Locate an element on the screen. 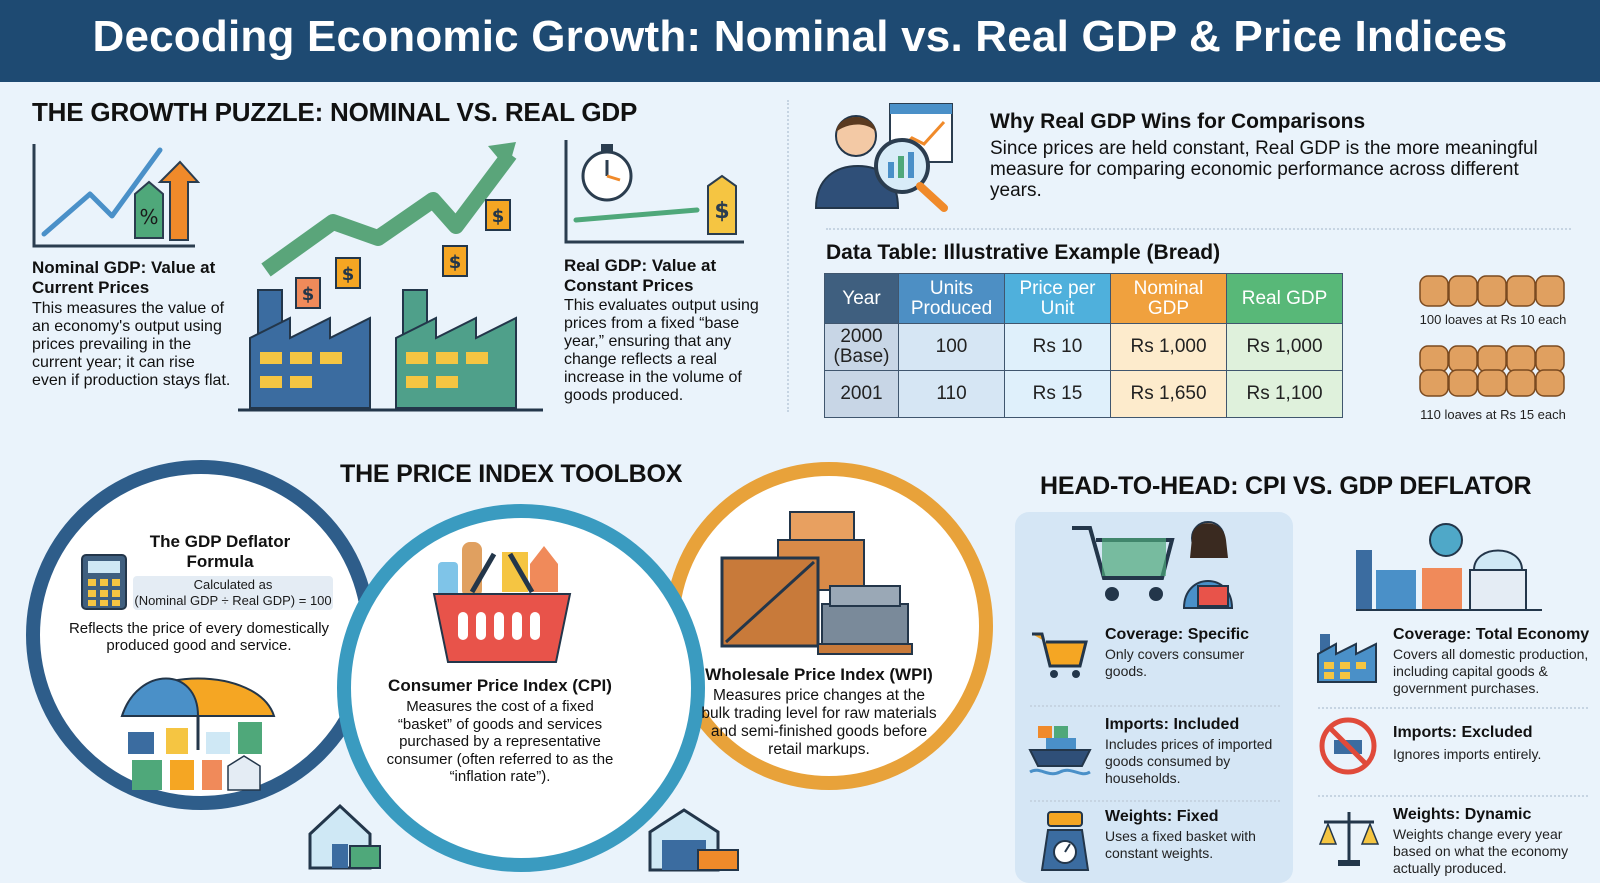 The height and width of the screenshot is (883, 1600). cargo-ship-icon is located at coordinates (1060, 751).